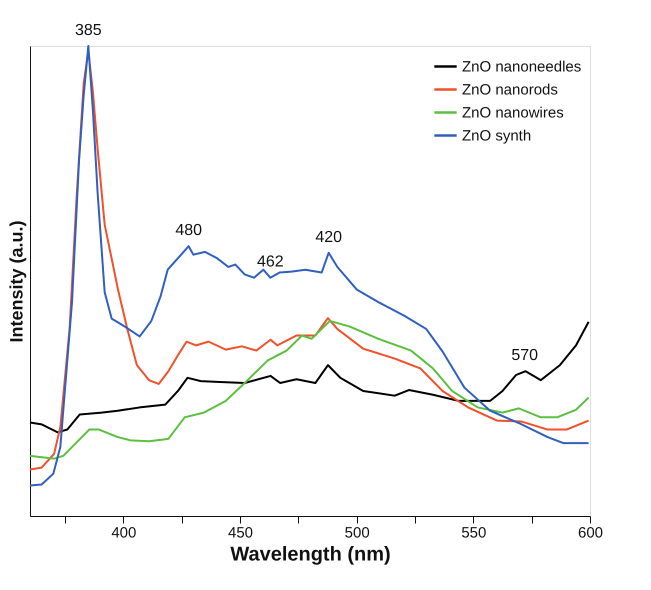  I want to click on x-axis-title: Wavelength (nm), so click(310, 555).